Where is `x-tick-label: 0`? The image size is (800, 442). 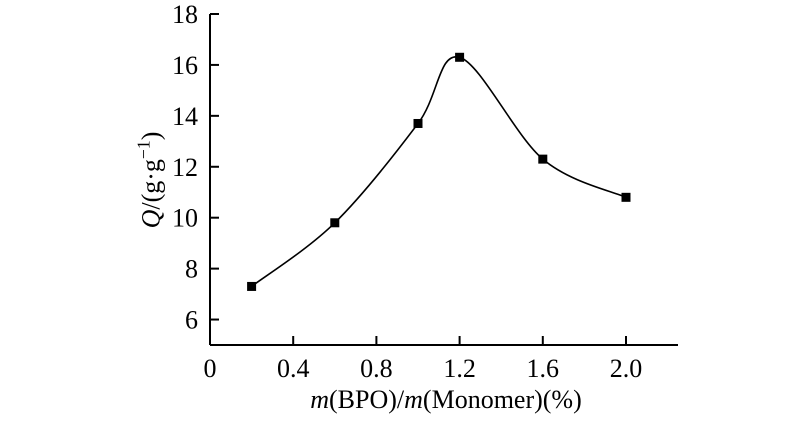 x-tick-label: 0 is located at coordinates (210, 368).